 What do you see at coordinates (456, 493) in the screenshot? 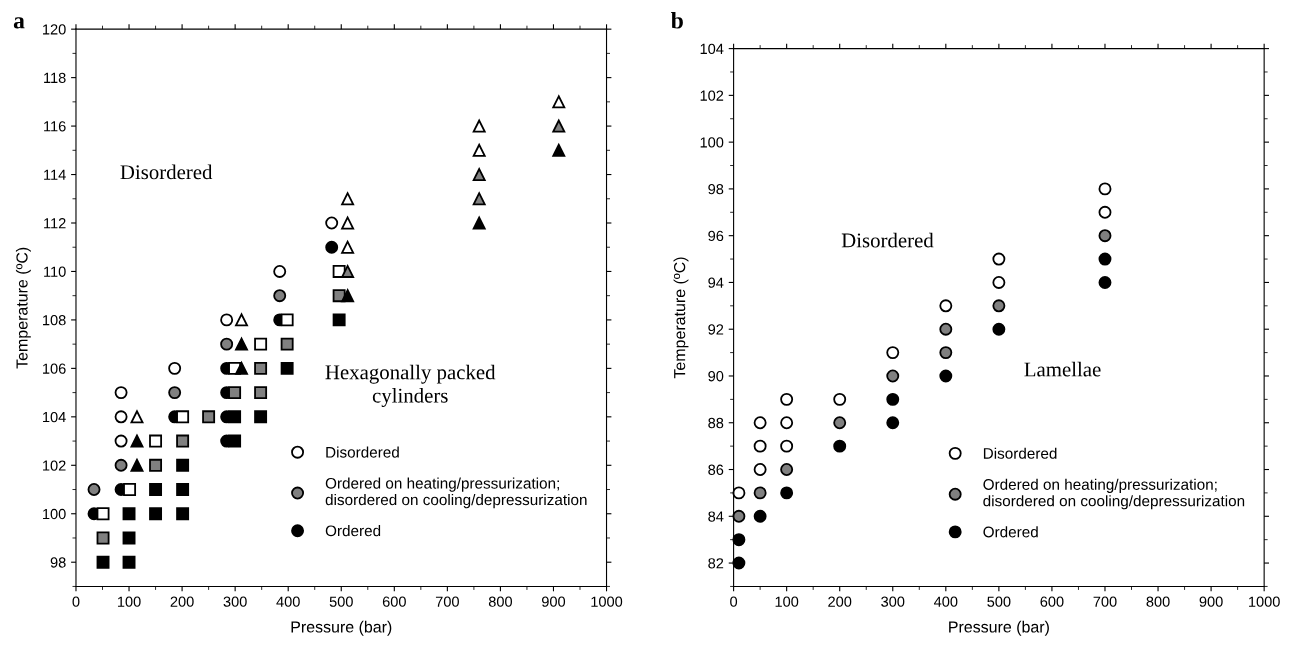
I see `legend-label: Ordered on heating/pressurization; disordered on cooling/depressurization` at bounding box center [456, 493].